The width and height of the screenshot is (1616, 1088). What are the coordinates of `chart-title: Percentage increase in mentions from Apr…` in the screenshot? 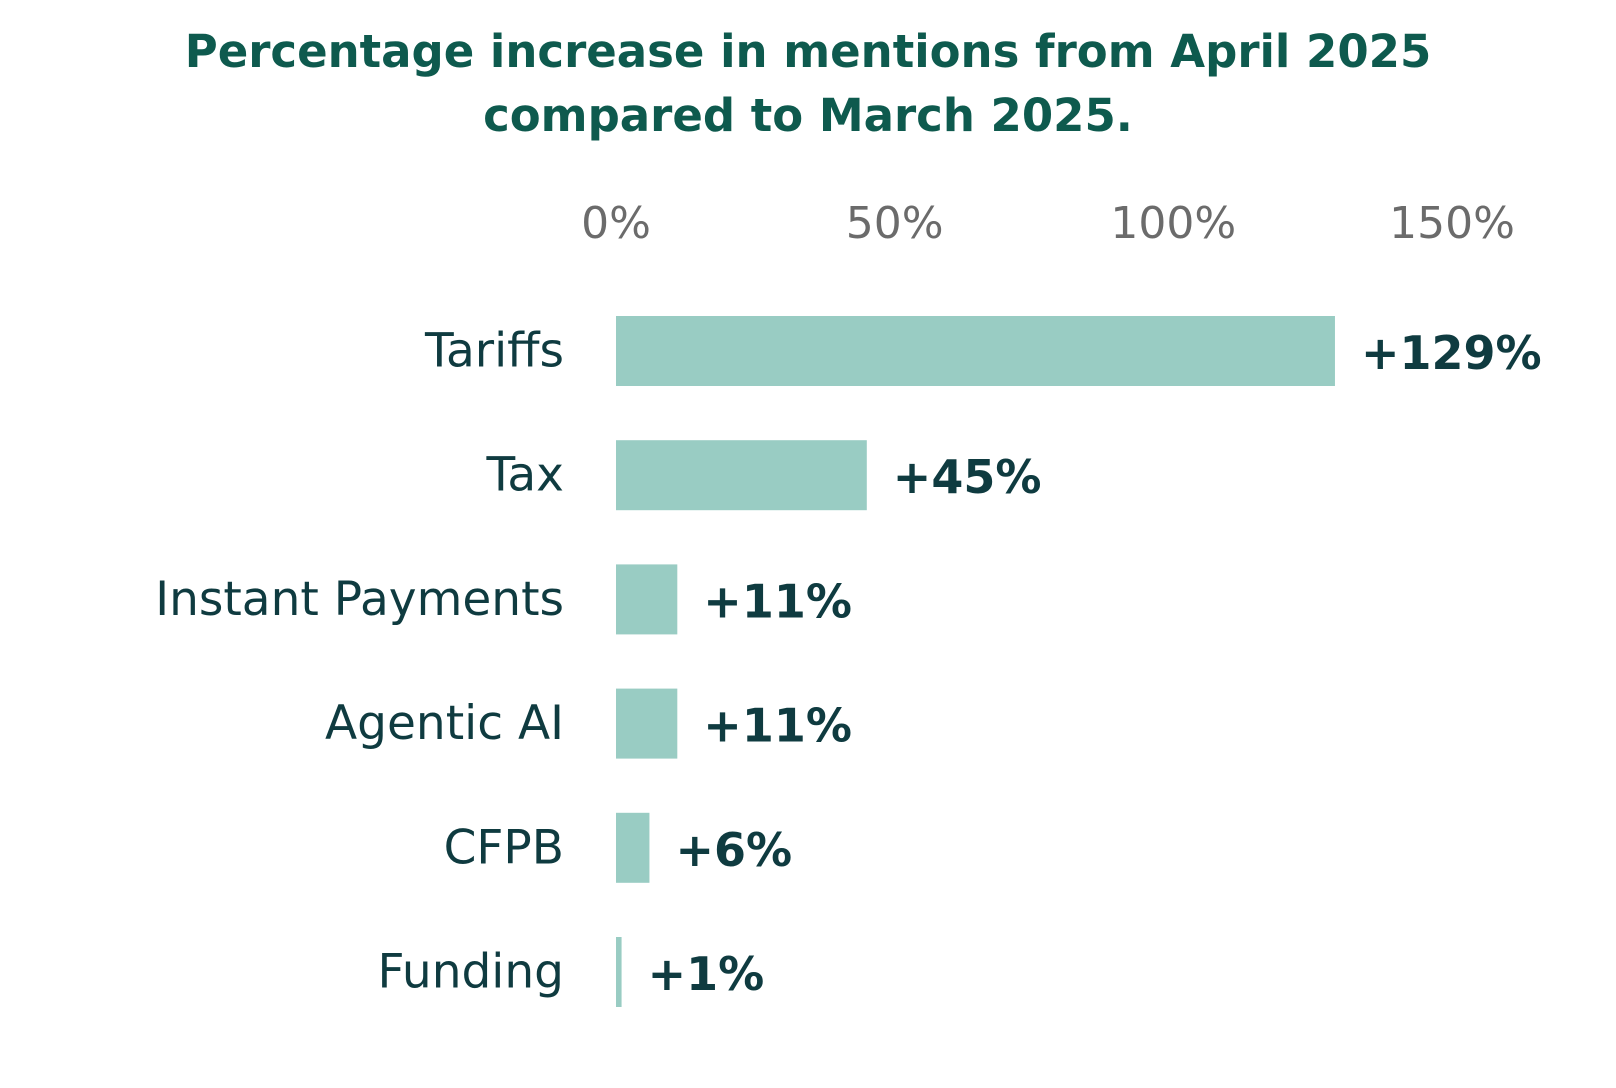 It's located at (808, 83).